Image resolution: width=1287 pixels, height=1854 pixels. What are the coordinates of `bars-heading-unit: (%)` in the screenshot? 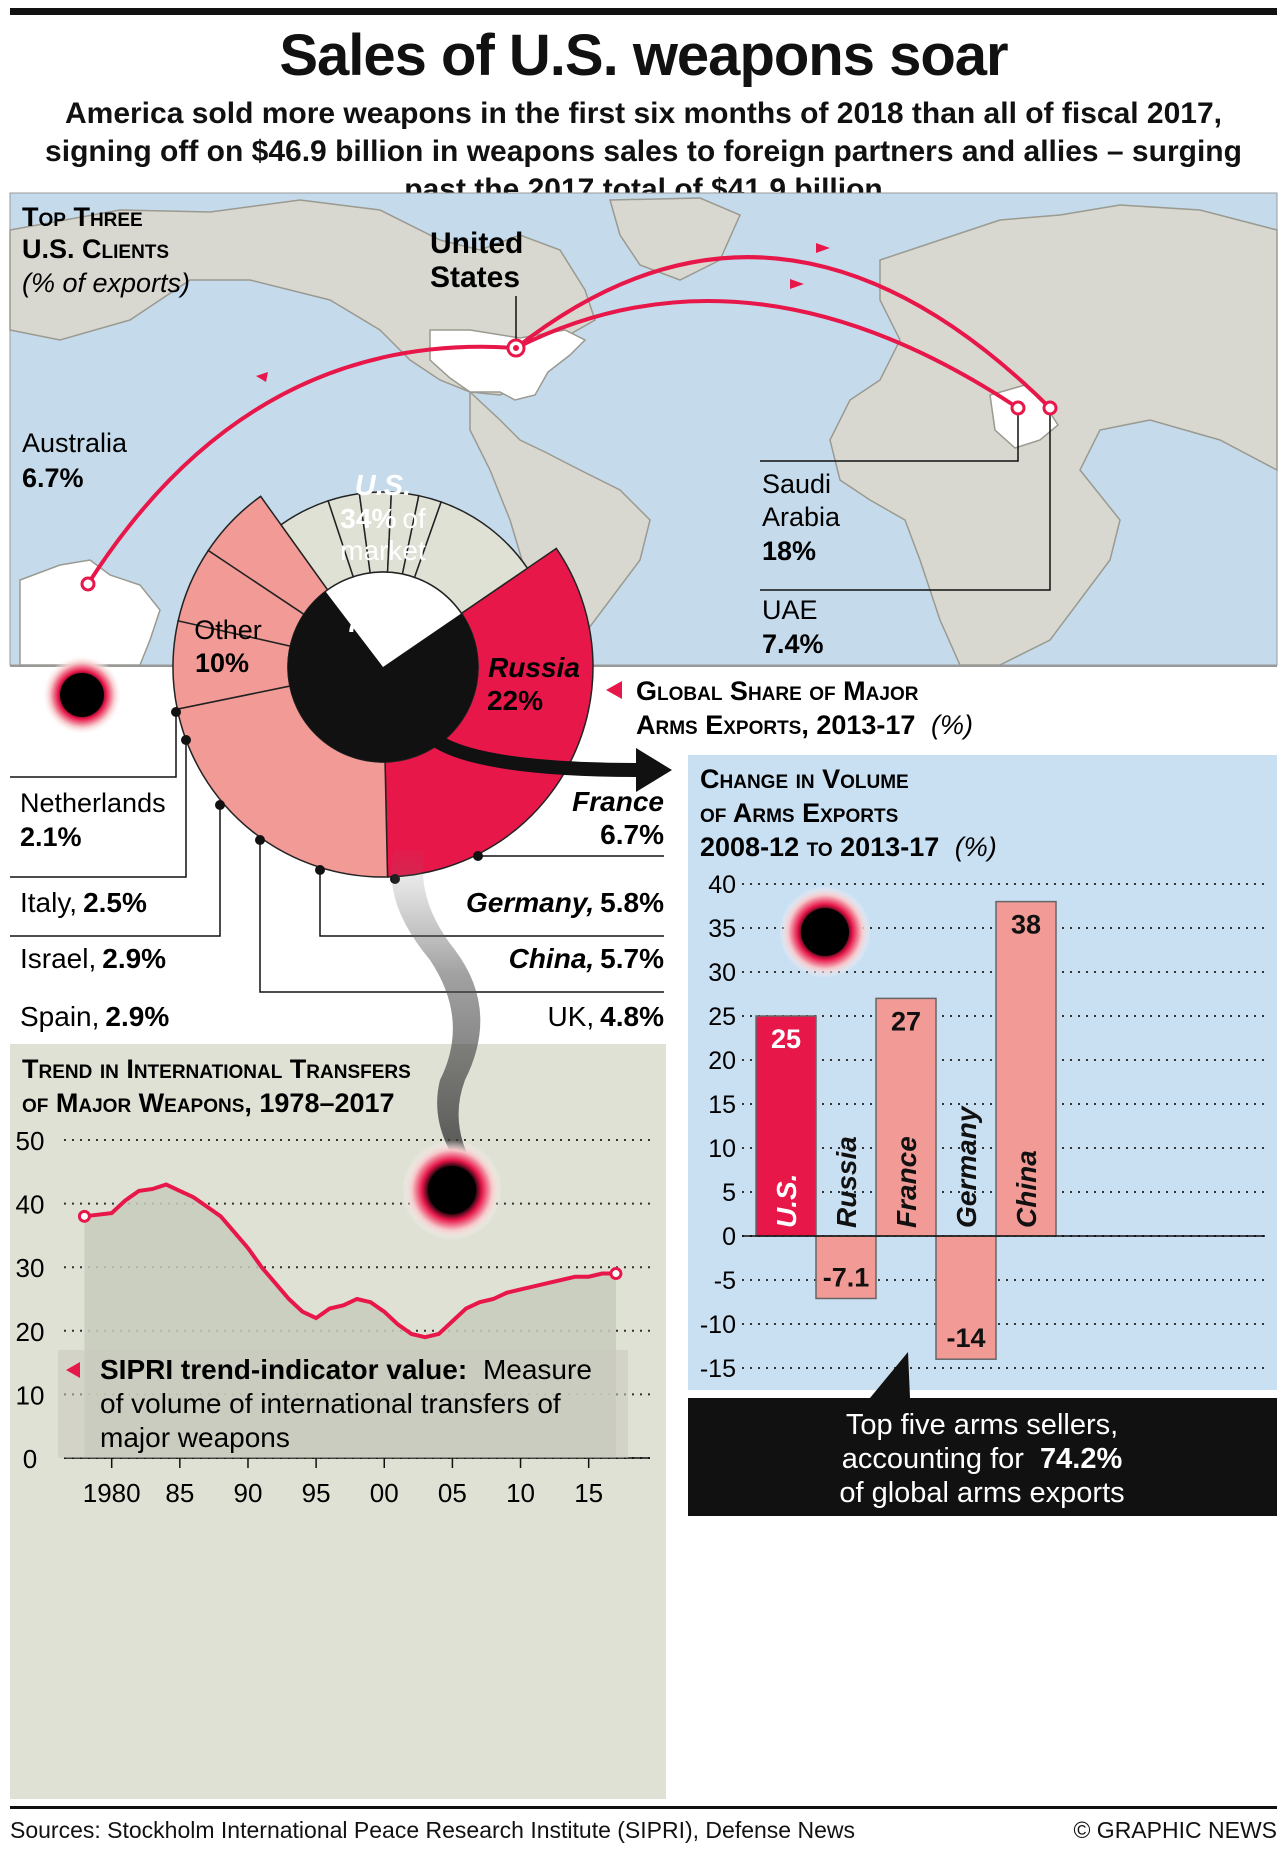 It's located at (976, 847).